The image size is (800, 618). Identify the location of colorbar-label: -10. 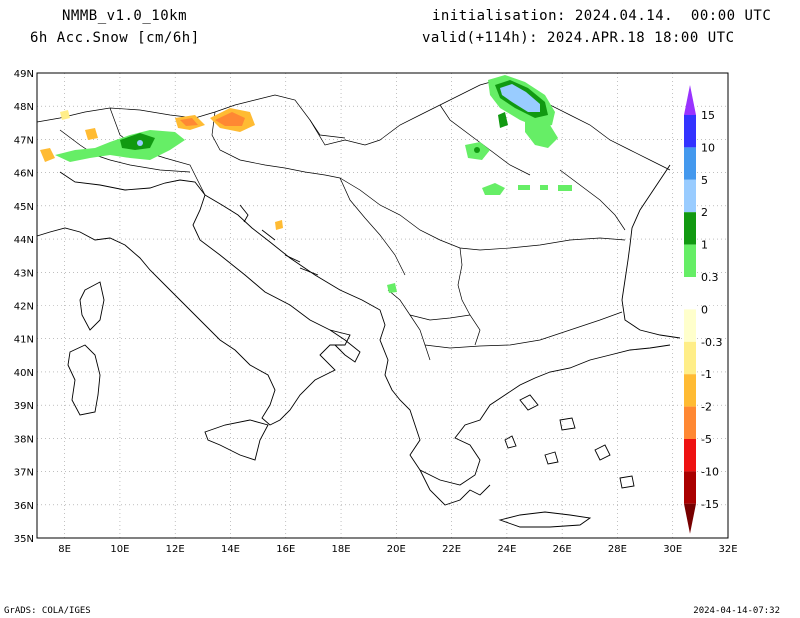
(710, 471).